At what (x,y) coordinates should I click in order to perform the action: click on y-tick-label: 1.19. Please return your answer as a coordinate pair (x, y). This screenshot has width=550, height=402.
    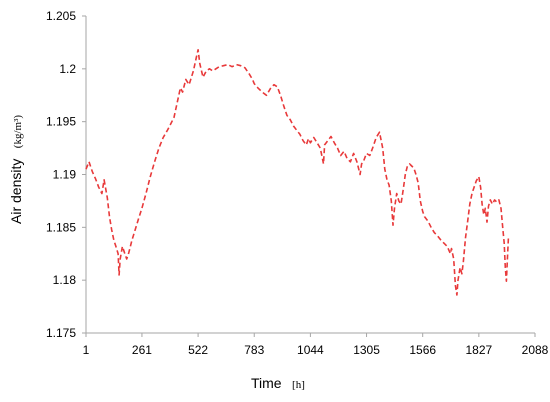
    Looking at the image, I should click on (65, 175).